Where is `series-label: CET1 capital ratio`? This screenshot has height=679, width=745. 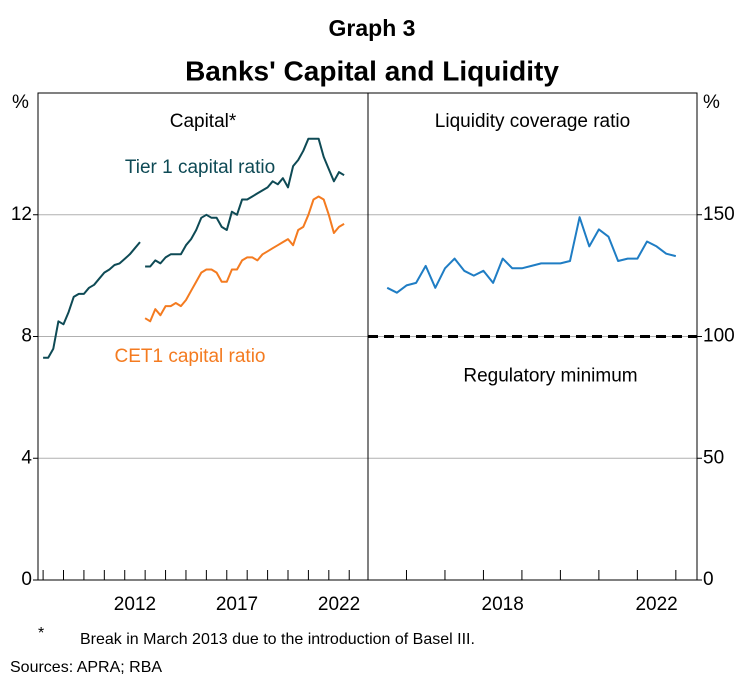
series-label: CET1 capital ratio is located at coordinates (189, 356).